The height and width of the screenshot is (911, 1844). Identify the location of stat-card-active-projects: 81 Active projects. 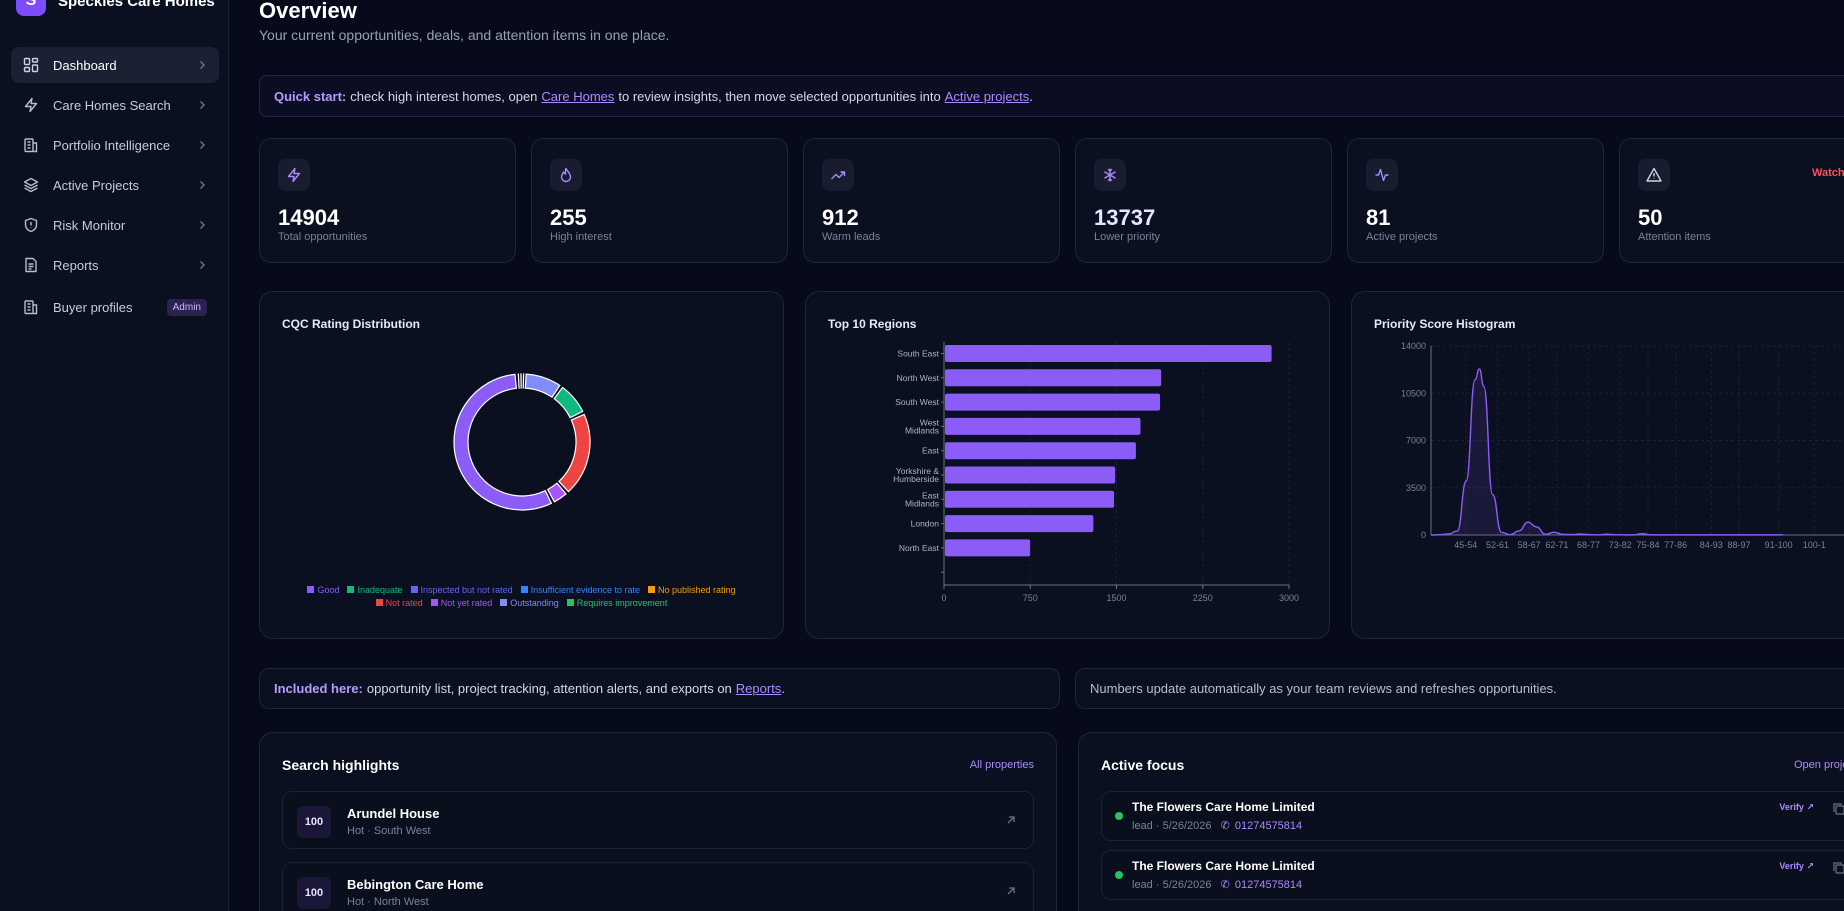
(1475, 200).